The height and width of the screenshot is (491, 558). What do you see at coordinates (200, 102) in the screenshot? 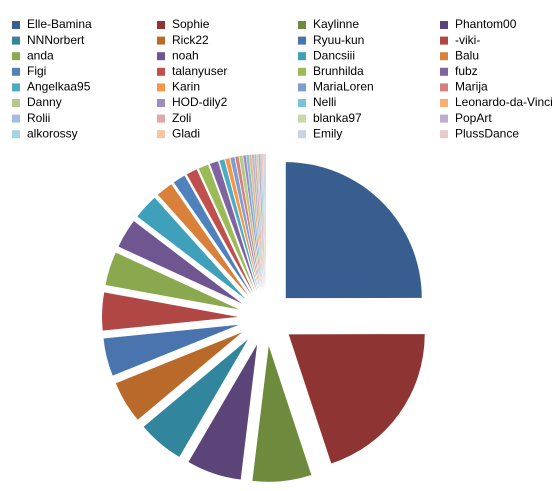
I see `legend-label: HOD-dily2` at bounding box center [200, 102].